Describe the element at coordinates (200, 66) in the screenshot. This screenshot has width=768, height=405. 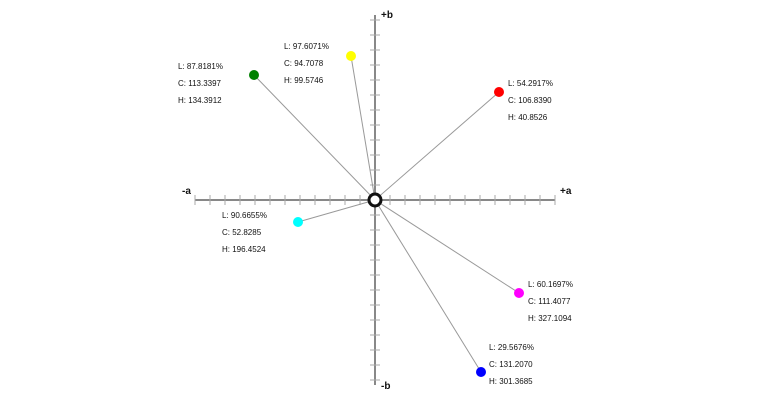
I see `lightness-value: L: 87.8181%` at that location.